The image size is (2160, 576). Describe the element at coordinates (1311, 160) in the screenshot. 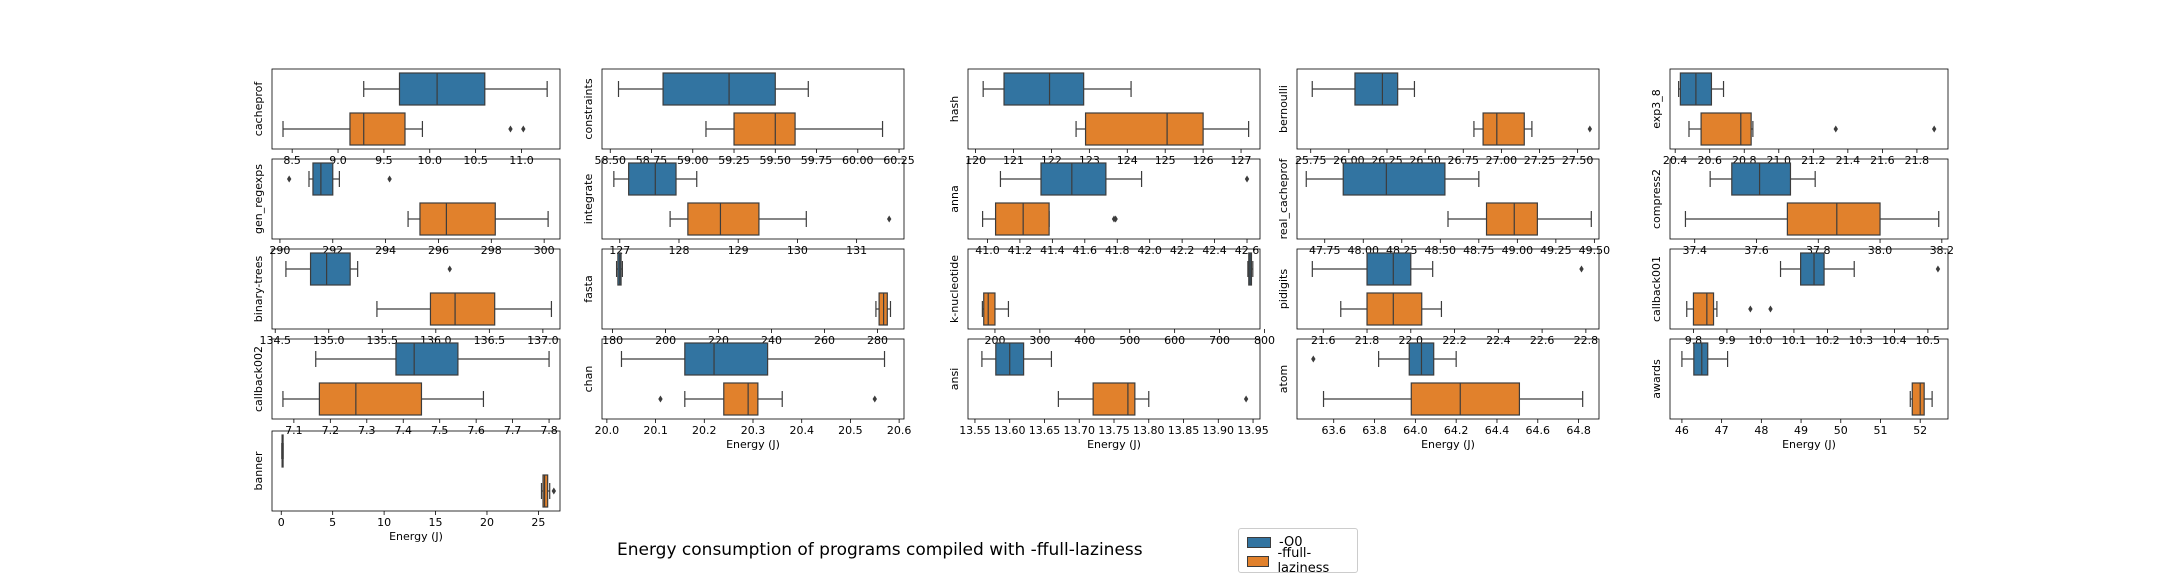

I see `x-tick-label: 25.75` at that location.